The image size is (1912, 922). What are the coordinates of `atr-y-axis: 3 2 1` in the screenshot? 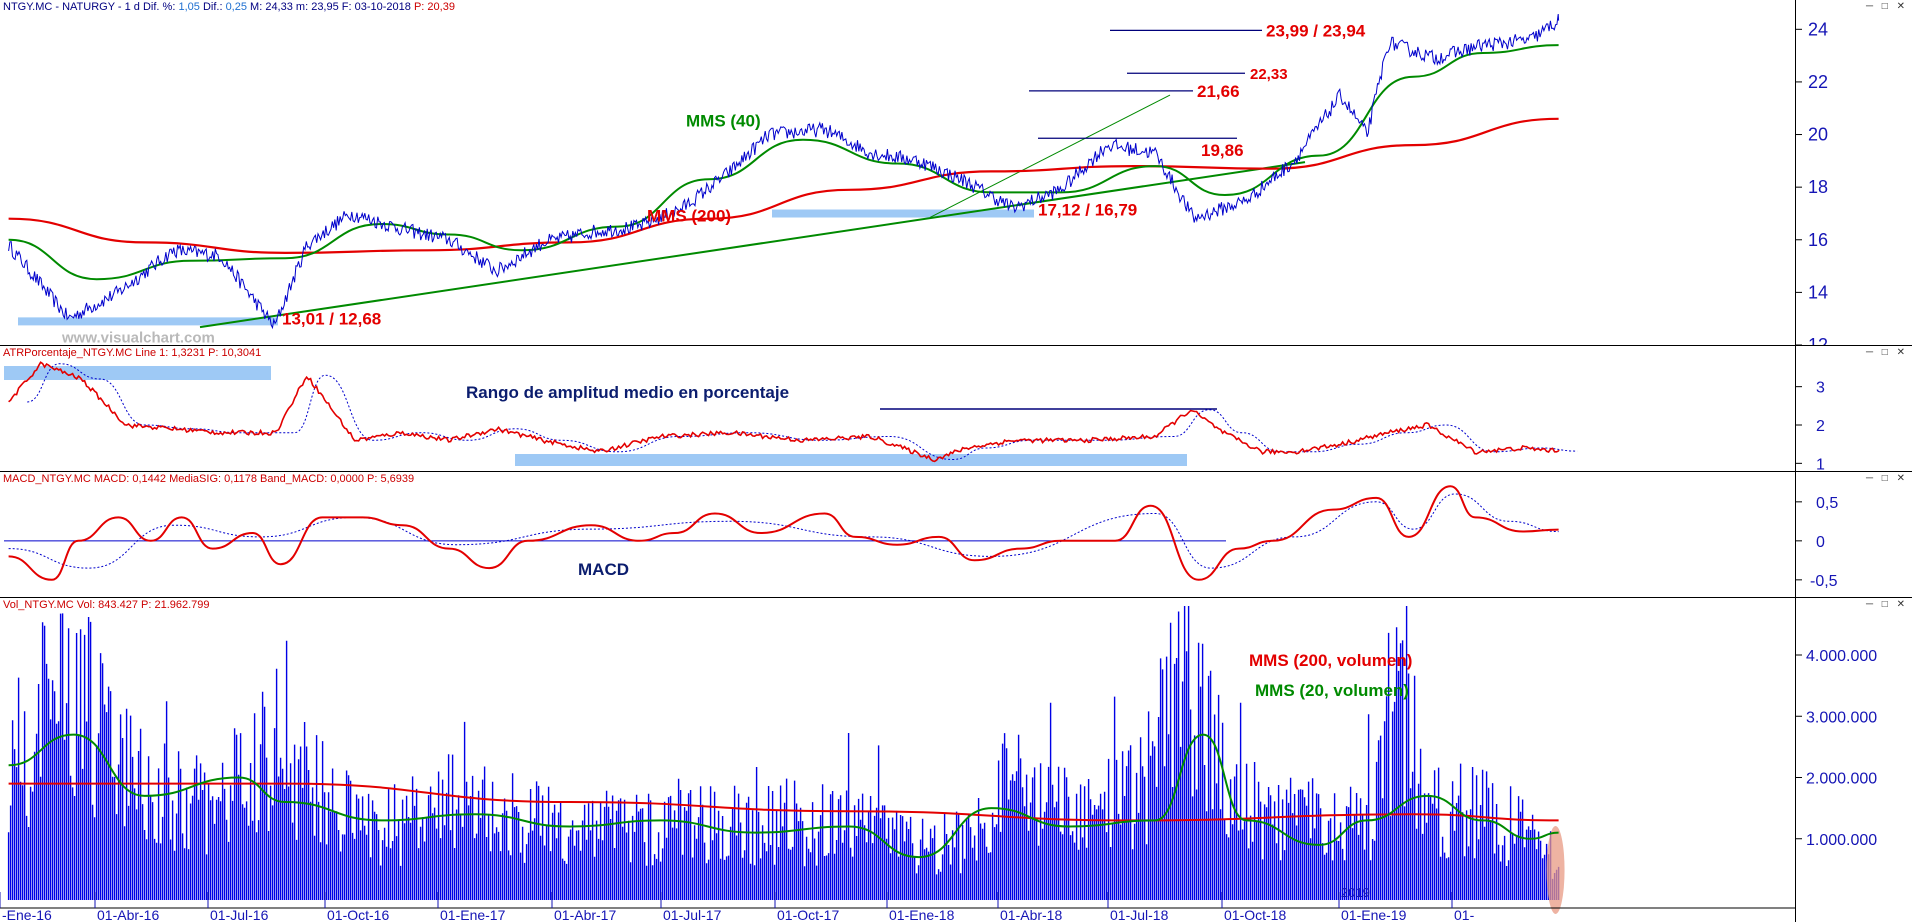 It's located at (1853, 408).